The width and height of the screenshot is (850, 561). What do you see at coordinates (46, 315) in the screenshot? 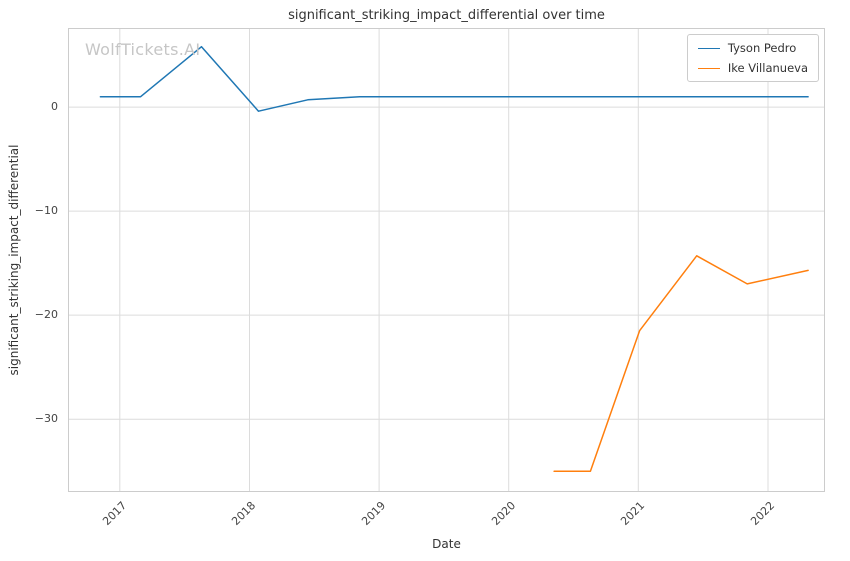
I see `y-tick-label: −20` at bounding box center [46, 315].